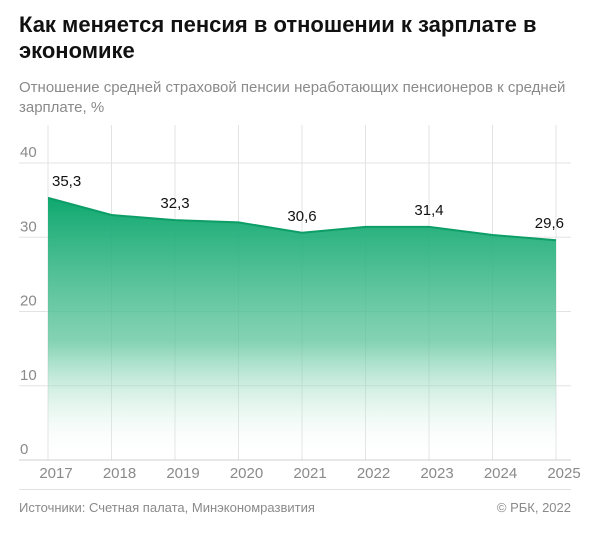 This screenshot has height=538, width=590. I want to click on x-tick-label: 2020, so click(246, 472).